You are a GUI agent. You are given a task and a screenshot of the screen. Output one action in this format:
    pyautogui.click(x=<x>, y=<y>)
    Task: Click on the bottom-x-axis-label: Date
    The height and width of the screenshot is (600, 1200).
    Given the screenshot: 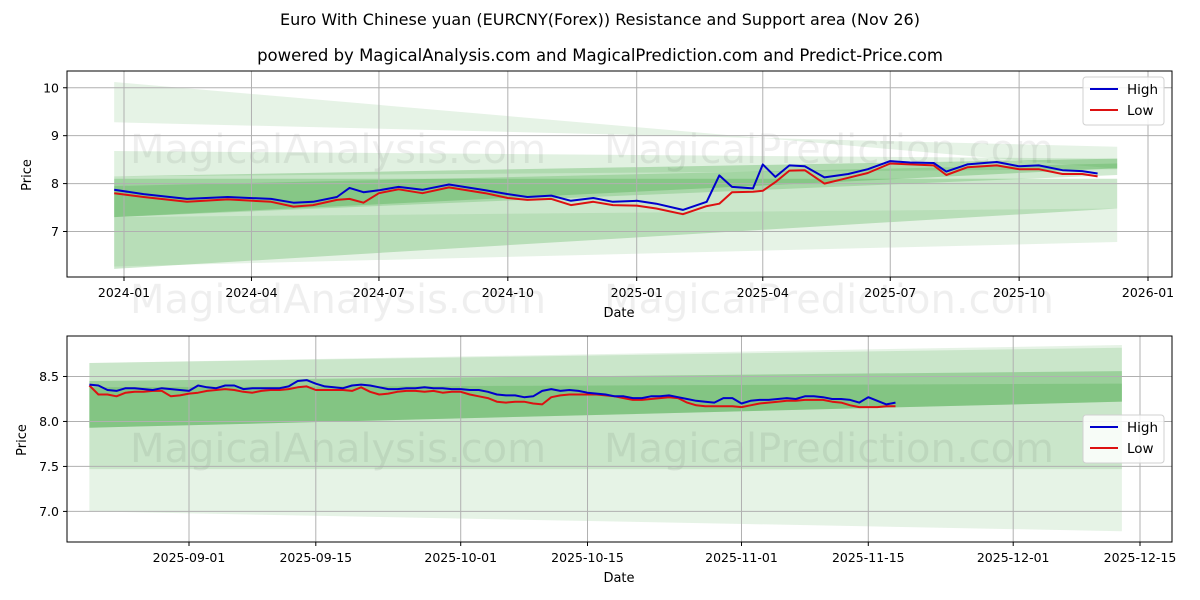 What is the action you would take?
    pyautogui.click(x=618, y=578)
    